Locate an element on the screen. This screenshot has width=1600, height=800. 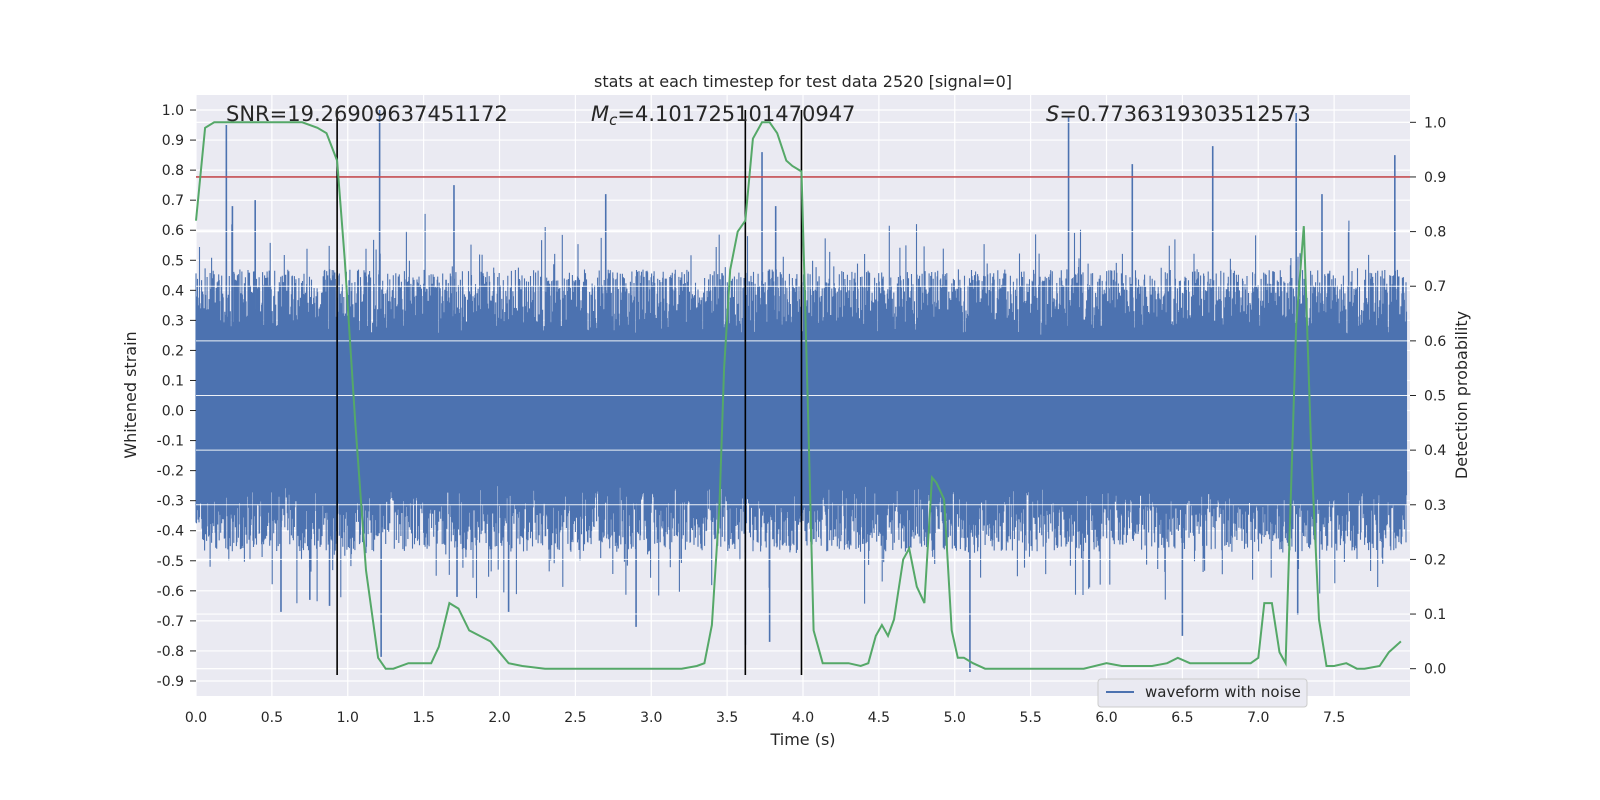
y-tick-label: -0.2 is located at coordinates (170, 472).